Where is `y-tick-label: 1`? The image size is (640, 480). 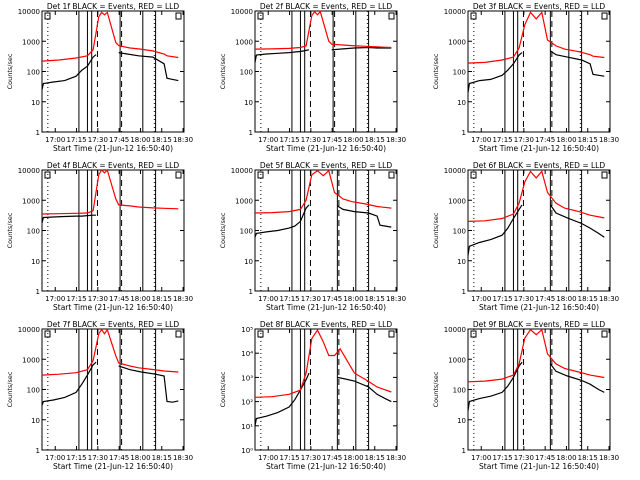 y-tick-label: 1 is located at coordinates (38, 292).